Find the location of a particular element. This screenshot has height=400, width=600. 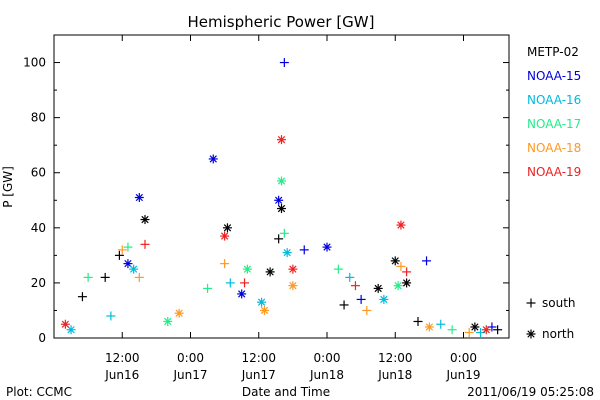

legend-symbol-north is located at coordinates (531, 334).